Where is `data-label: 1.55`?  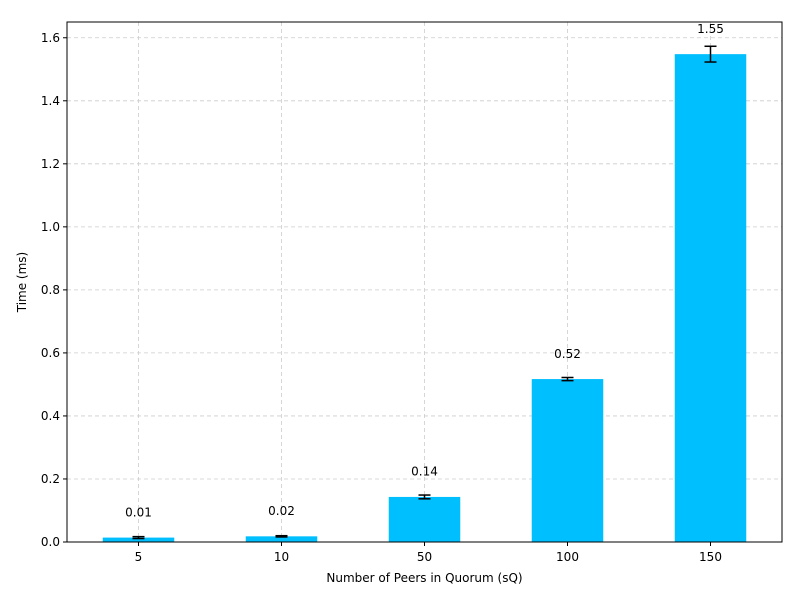
data-label: 1.55 is located at coordinates (710, 29).